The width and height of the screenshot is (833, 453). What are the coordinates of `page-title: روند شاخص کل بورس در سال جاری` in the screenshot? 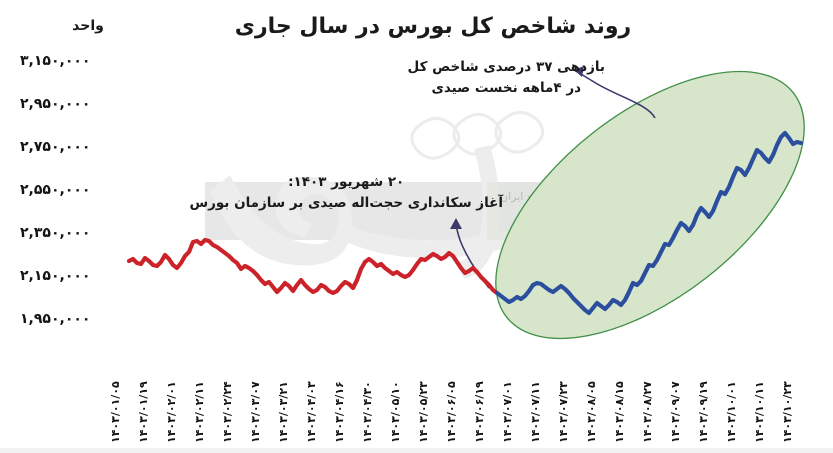 It's located at (433, 26).